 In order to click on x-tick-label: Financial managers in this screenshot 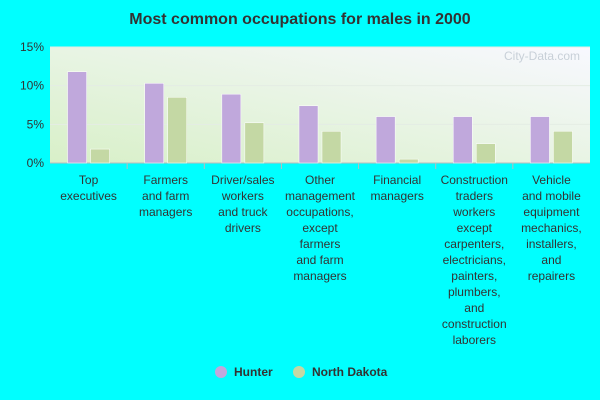, I will do `click(396, 188)`.